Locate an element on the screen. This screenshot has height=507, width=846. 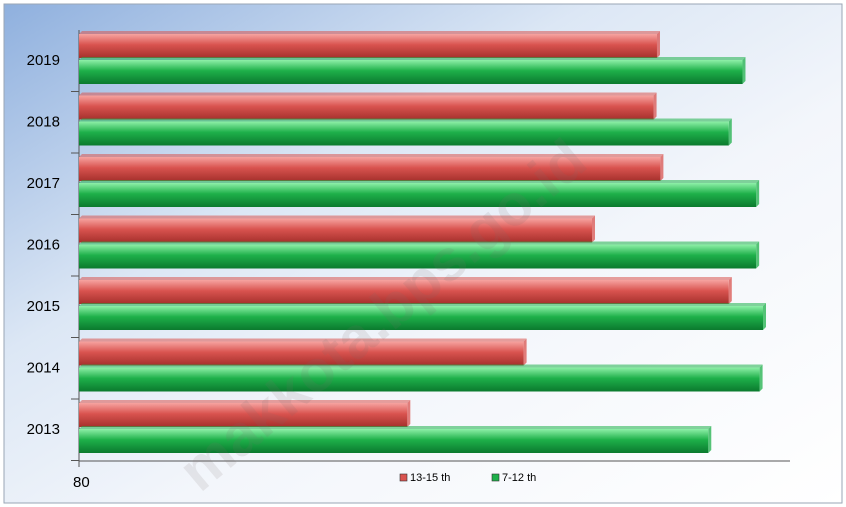
y-tick-label-2016: 2016 is located at coordinates (43, 245).